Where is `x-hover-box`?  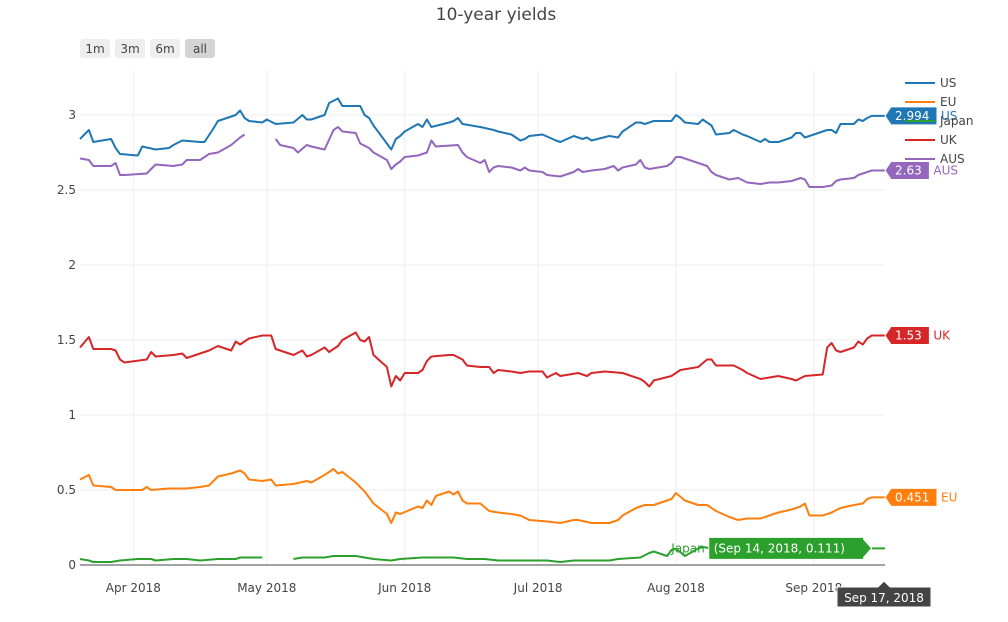 x-hover-box is located at coordinates (884, 594).